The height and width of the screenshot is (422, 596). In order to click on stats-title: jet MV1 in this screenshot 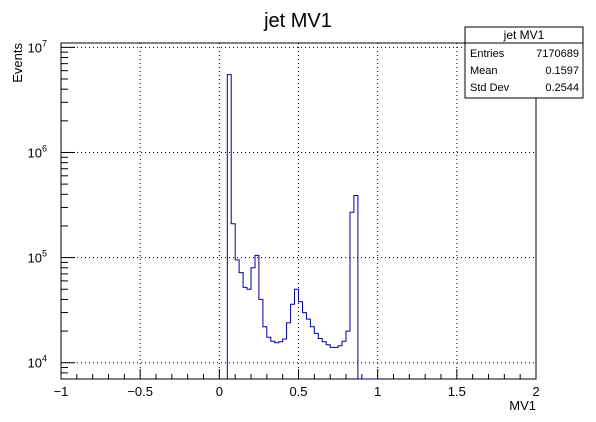, I will do `click(524, 35)`.